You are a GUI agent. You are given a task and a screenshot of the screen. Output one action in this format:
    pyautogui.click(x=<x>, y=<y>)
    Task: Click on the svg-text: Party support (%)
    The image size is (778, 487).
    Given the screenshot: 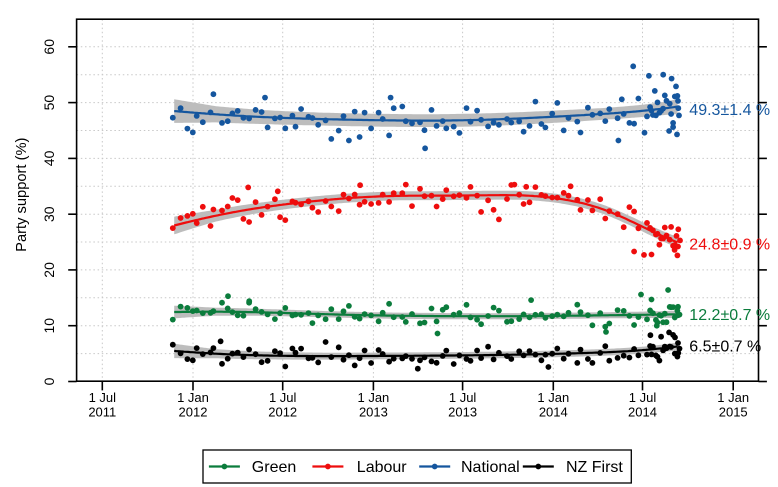 What is the action you would take?
    pyautogui.click(x=22, y=195)
    